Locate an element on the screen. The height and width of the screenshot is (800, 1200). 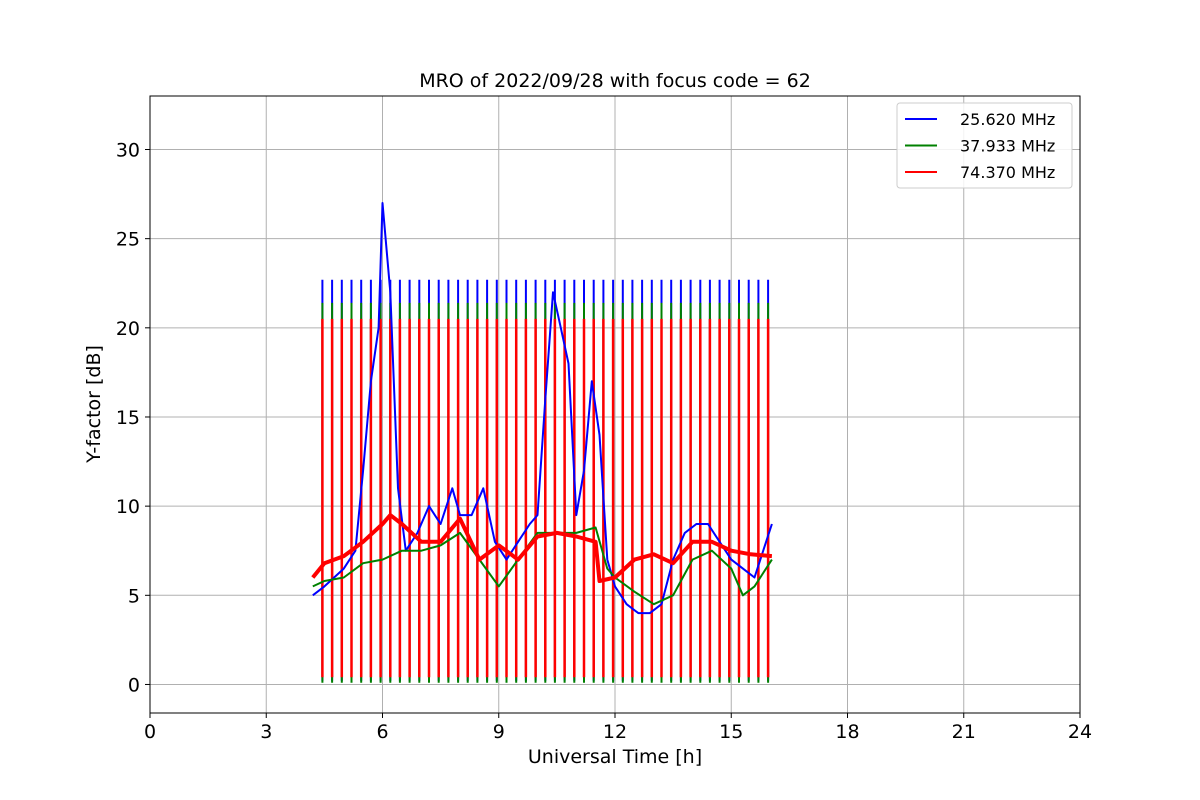
x-tick-label: 24 is located at coordinates (1080, 732).